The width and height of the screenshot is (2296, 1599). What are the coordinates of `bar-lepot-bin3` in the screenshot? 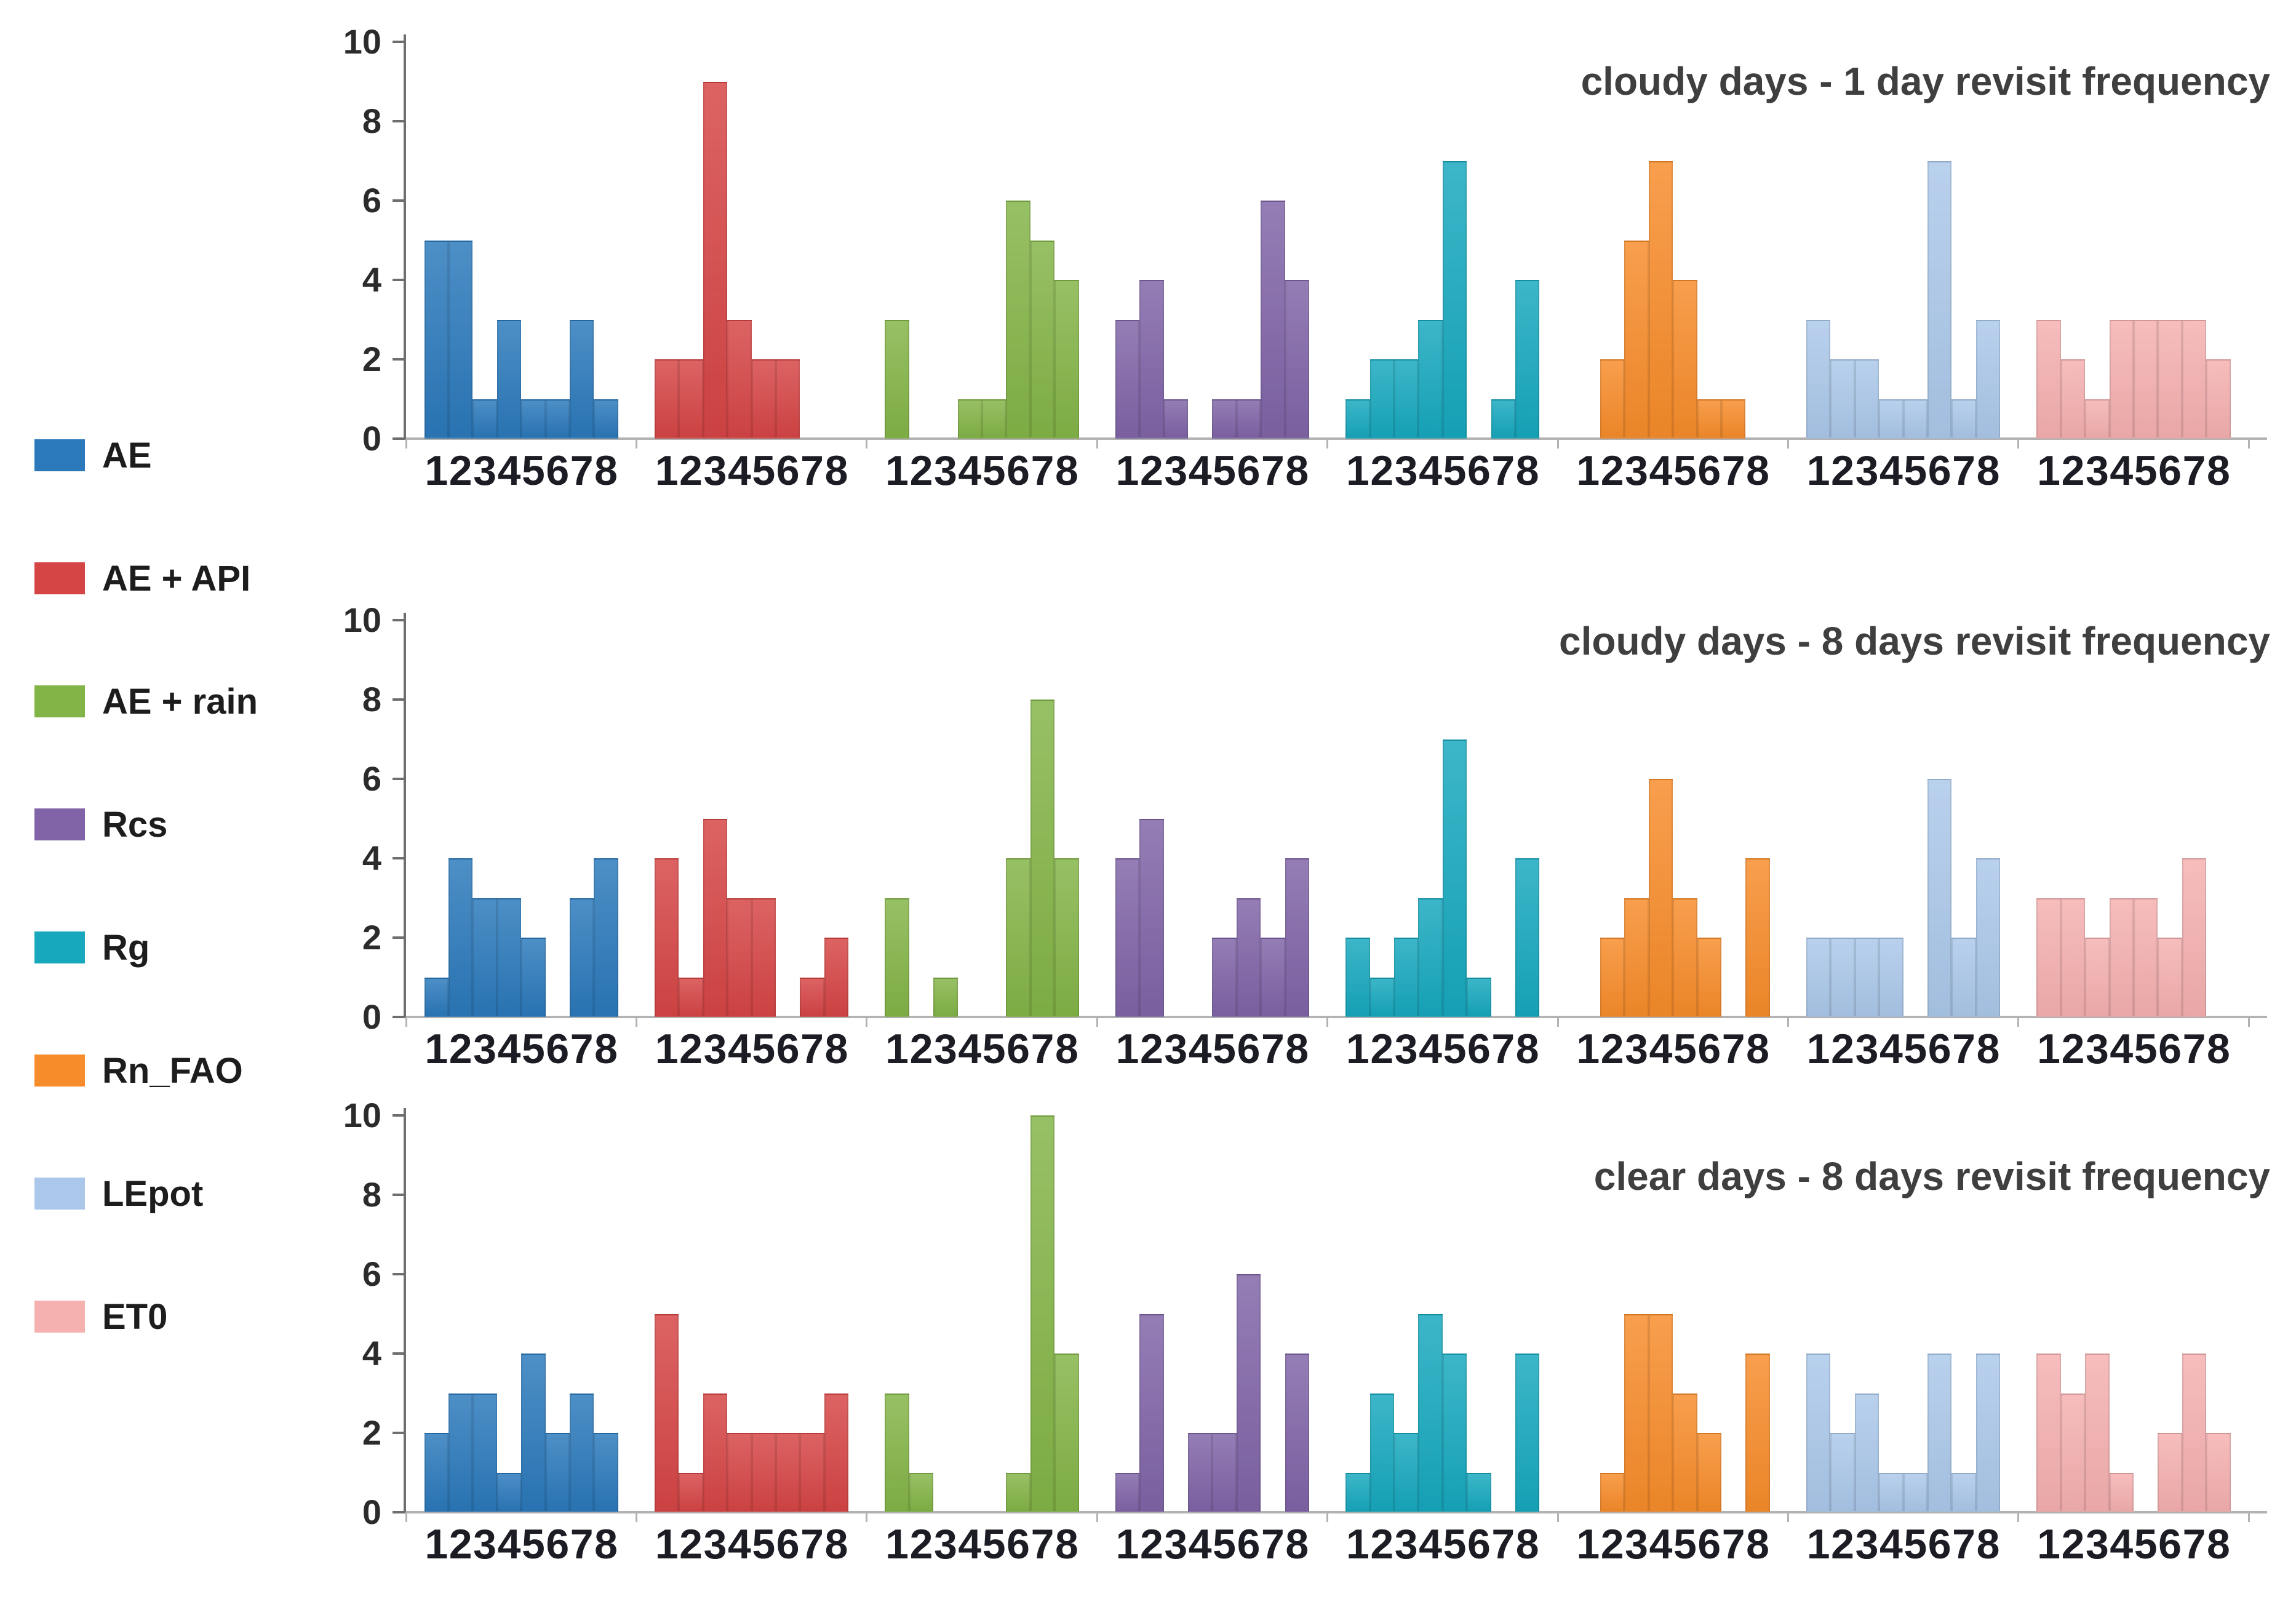 It's located at (1866, 399).